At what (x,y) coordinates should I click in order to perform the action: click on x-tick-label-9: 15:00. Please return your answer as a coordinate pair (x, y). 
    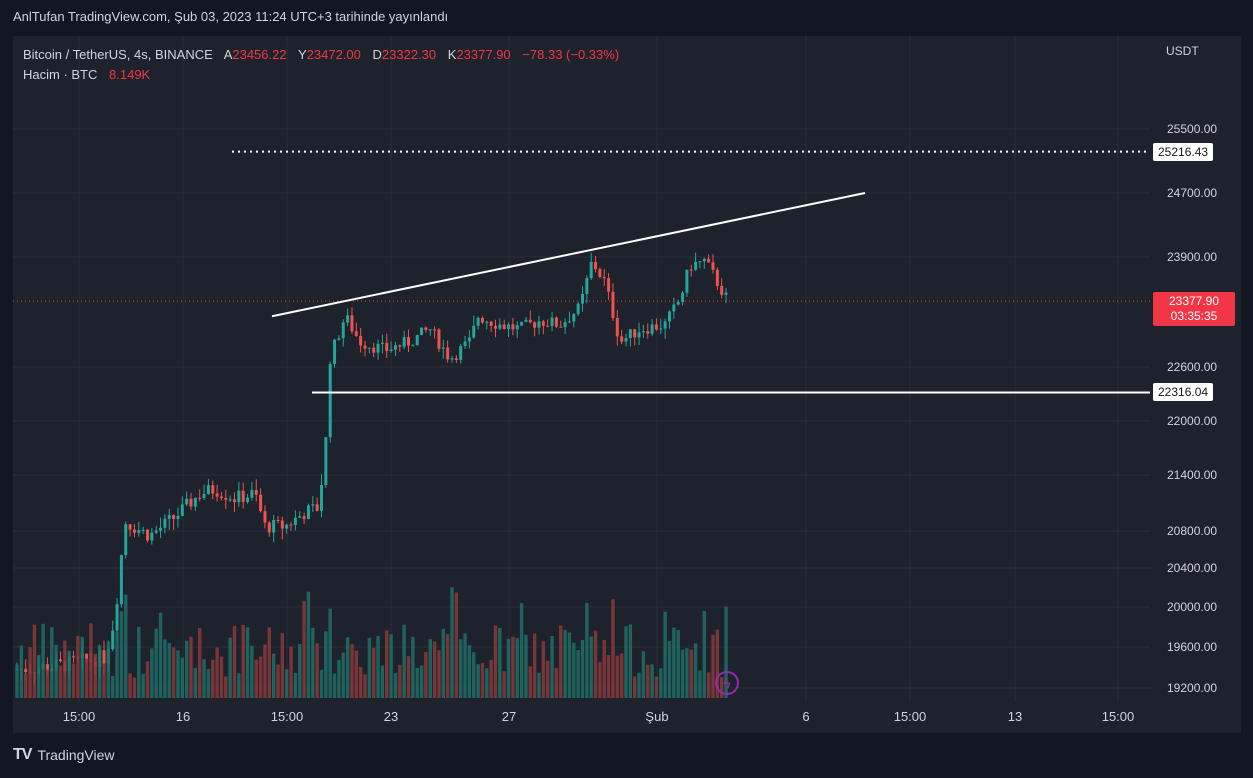
    Looking at the image, I should click on (1118, 716).